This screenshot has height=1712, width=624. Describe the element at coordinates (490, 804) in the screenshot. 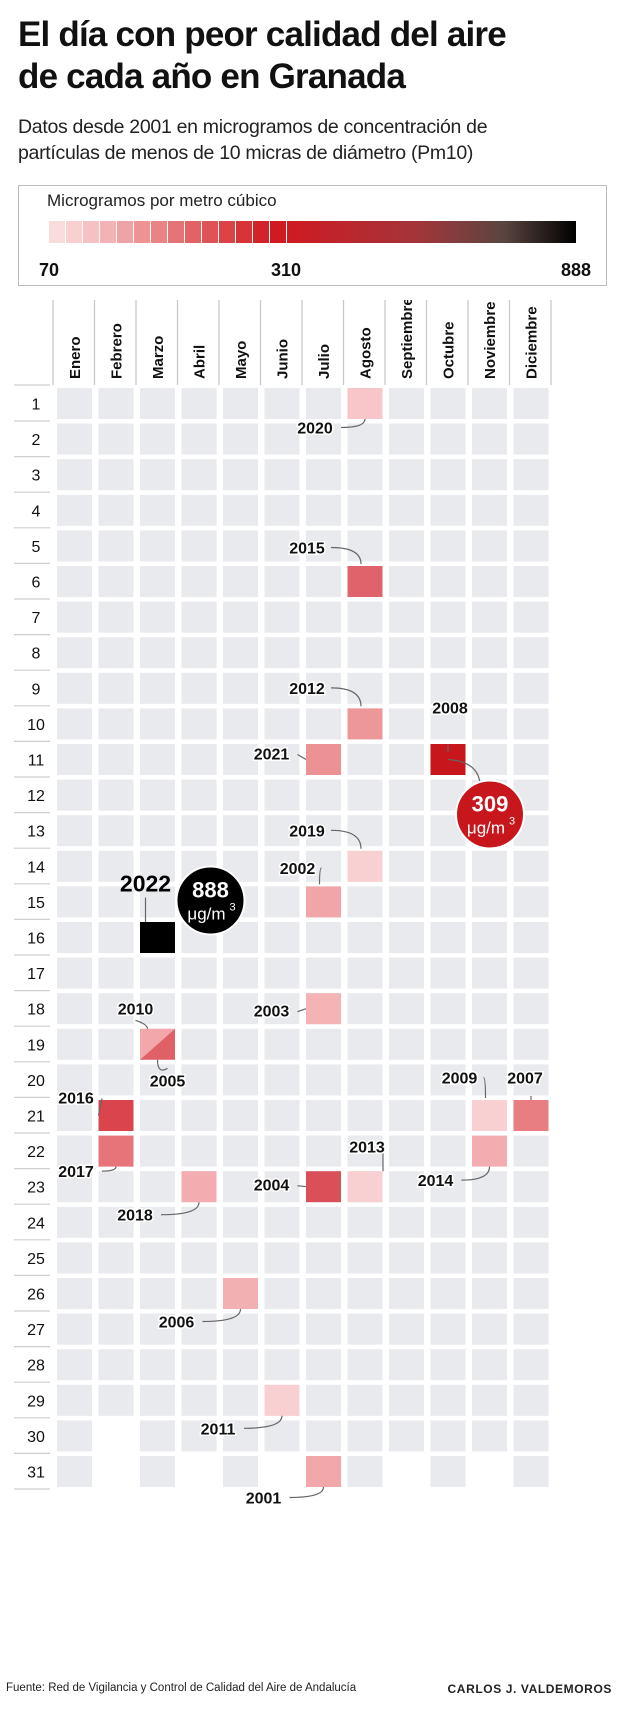

I see `callout-value-2008: 309` at that location.